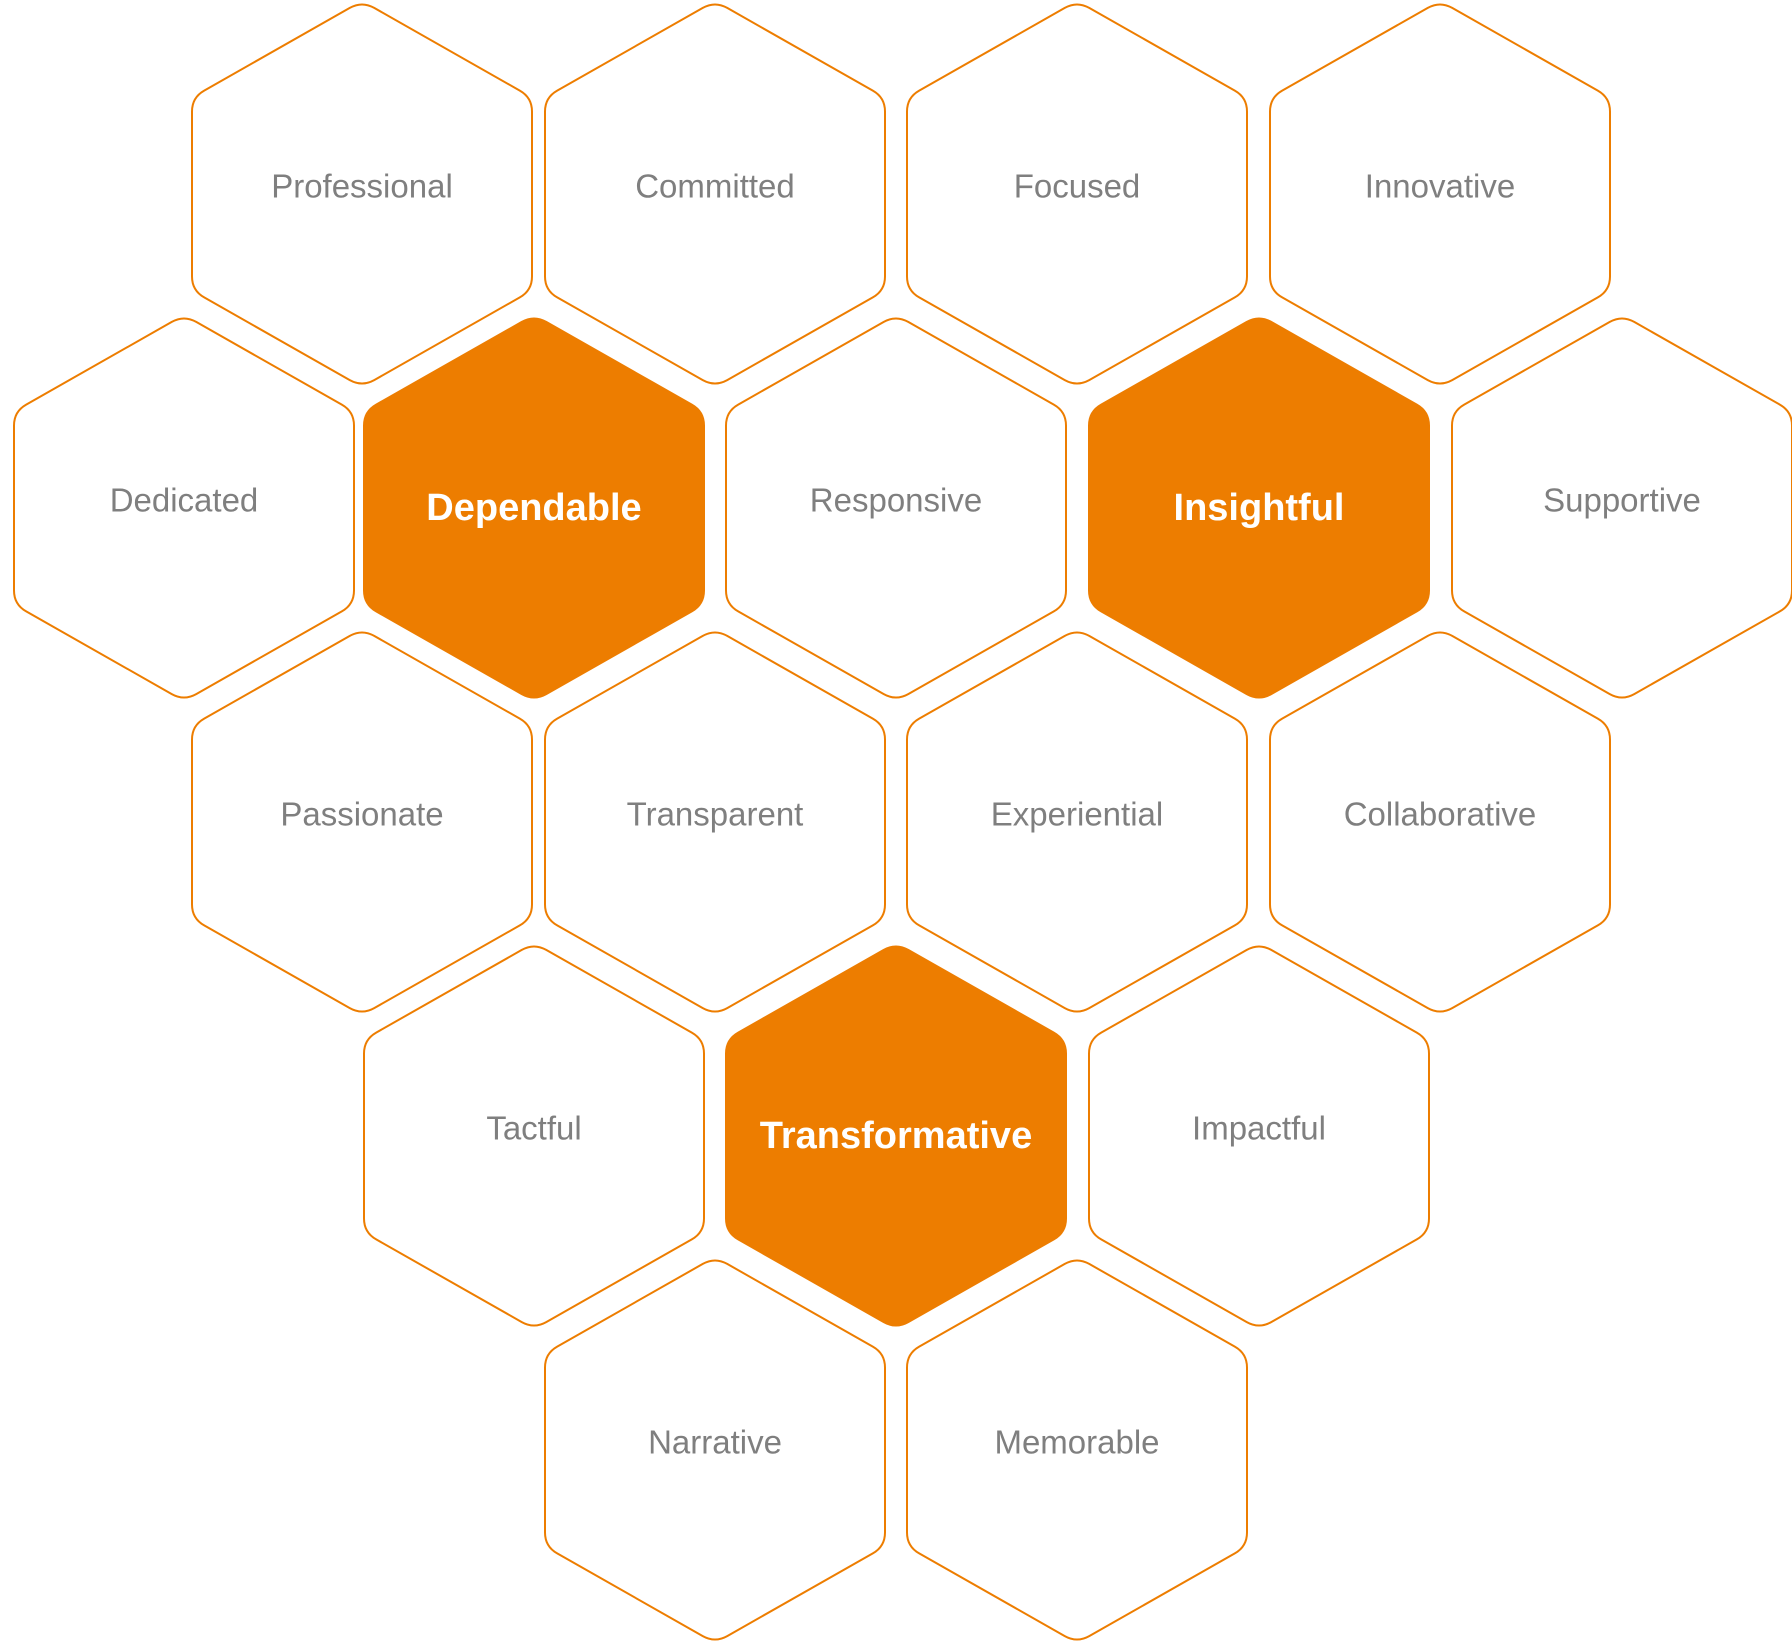 This screenshot has height=1645, width=1792. What do you see at coordinates (896, 500) in the screenshot?
I see `hexagon-label: Responsive` at bounding box center [896, 500].